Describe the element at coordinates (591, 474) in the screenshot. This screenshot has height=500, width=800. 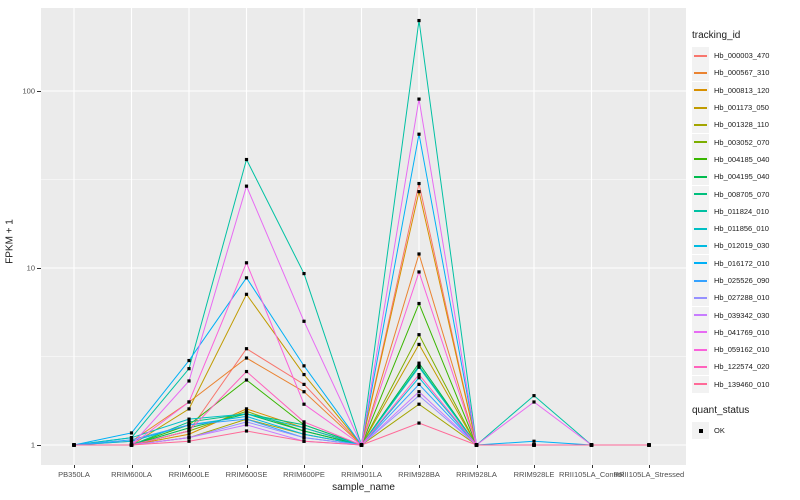
I see `x-tick-label: RRII105LA_Control` at that location.